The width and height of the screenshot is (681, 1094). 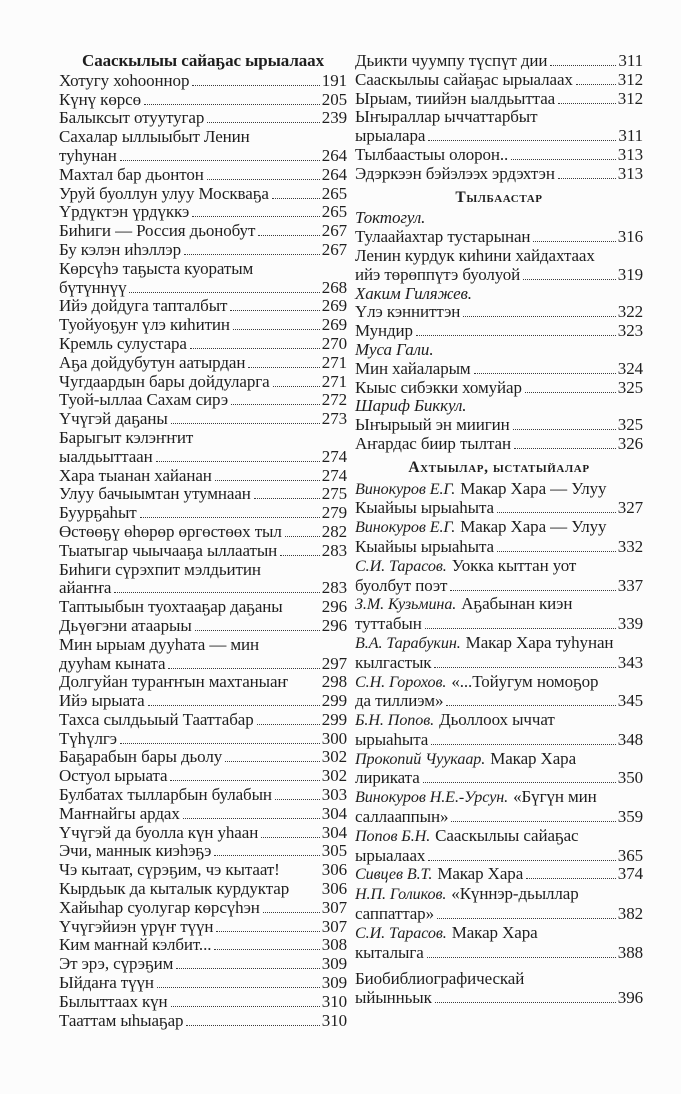 What do you see at coordinates (203, 588) in the screenshot?
I see `toc-entry-line: айаҥҥа 283` at bounding box center [203, 588].